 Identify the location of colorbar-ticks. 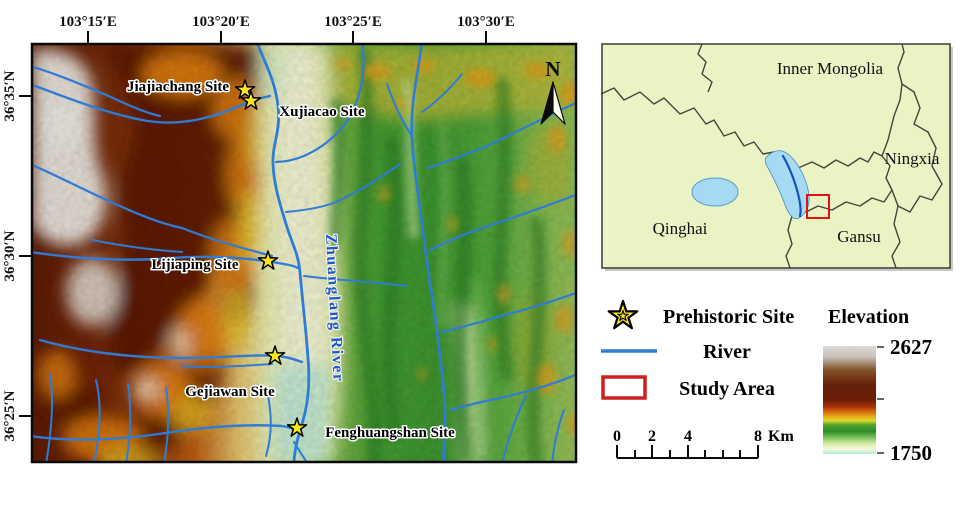
(880, 400).